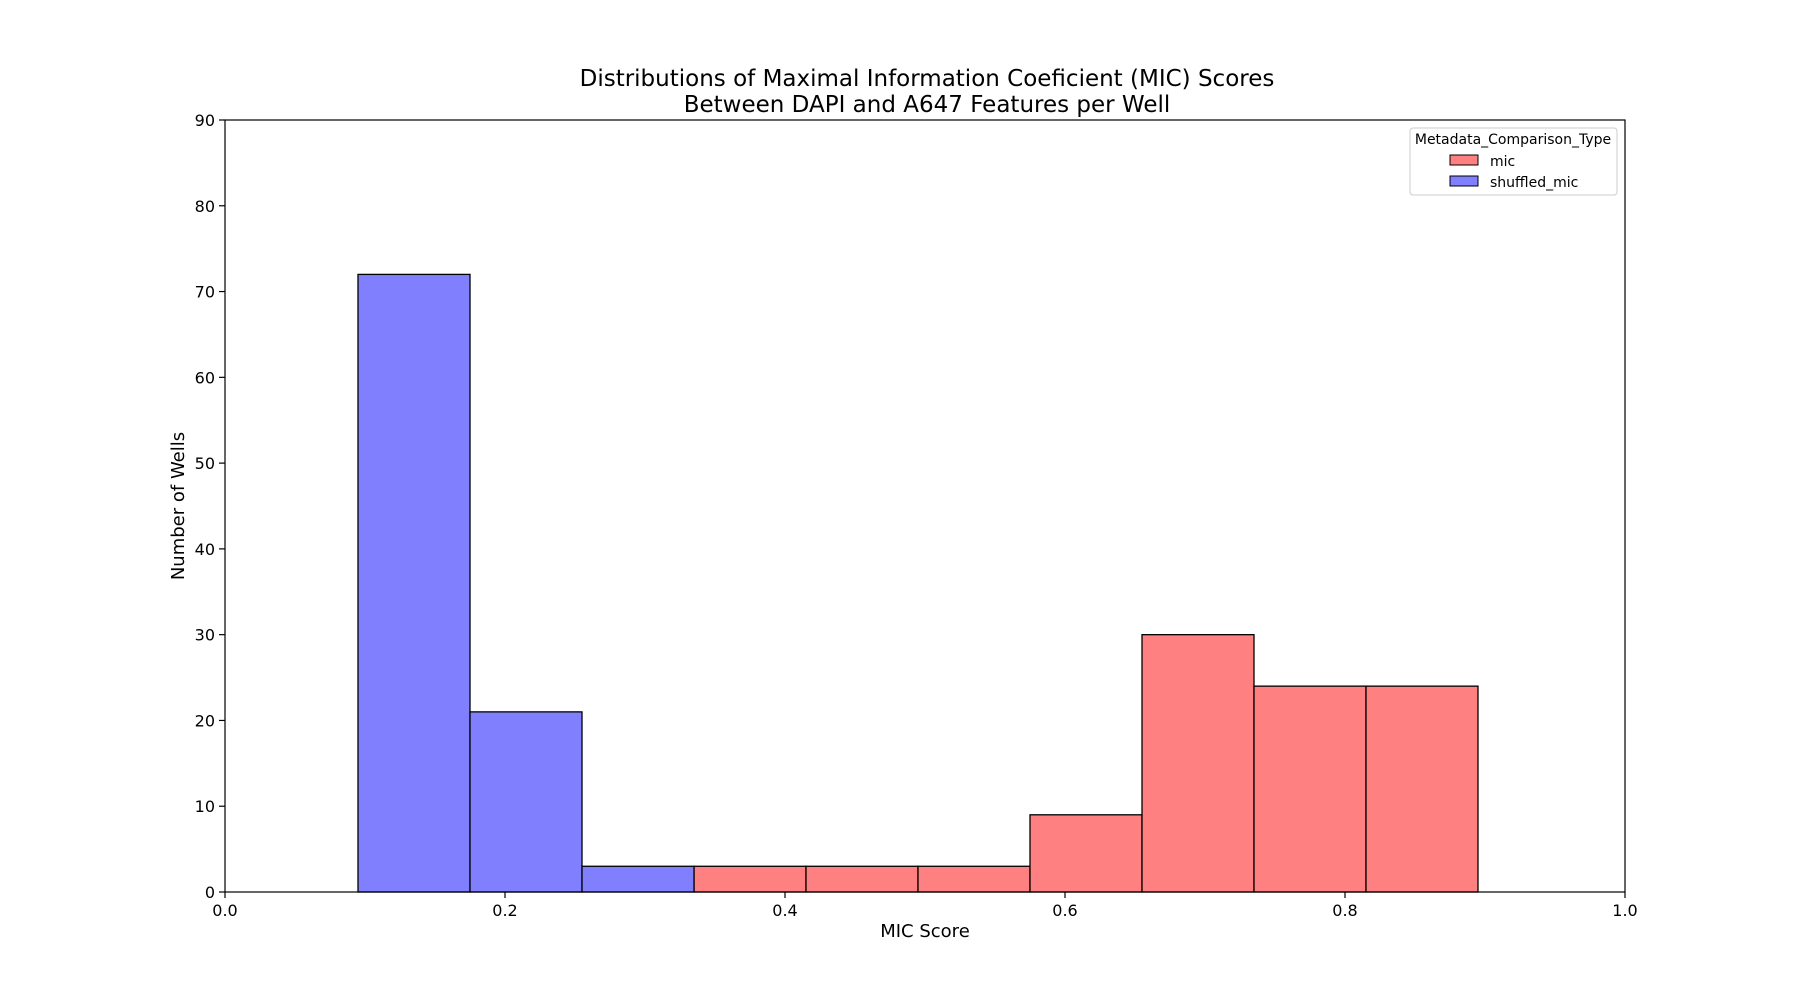  Describe the element at coordinates (504, 910) in the screenshot. I see `x-tick-label-1: 0.2` at that location.